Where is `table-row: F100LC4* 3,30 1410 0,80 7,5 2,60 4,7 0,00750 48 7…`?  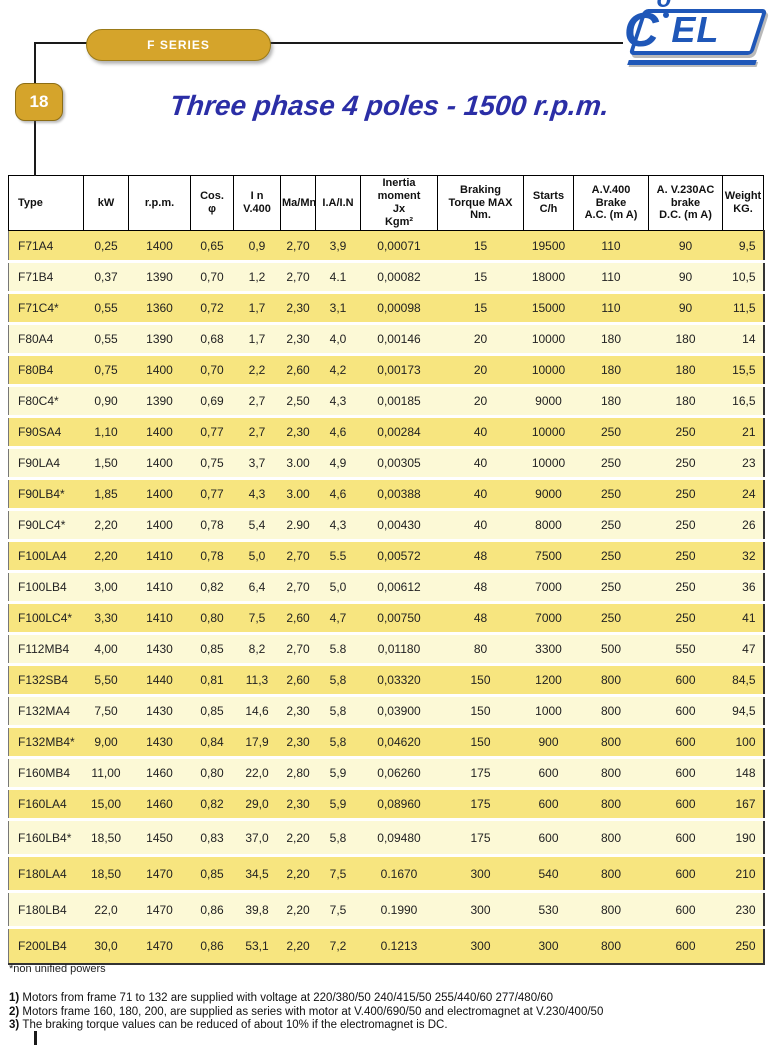 table-row: F100LC4* 3,30 1410 0,80 7,5 2,60 4,7 0,00750 48 7… is located at coordinates (386, 618).